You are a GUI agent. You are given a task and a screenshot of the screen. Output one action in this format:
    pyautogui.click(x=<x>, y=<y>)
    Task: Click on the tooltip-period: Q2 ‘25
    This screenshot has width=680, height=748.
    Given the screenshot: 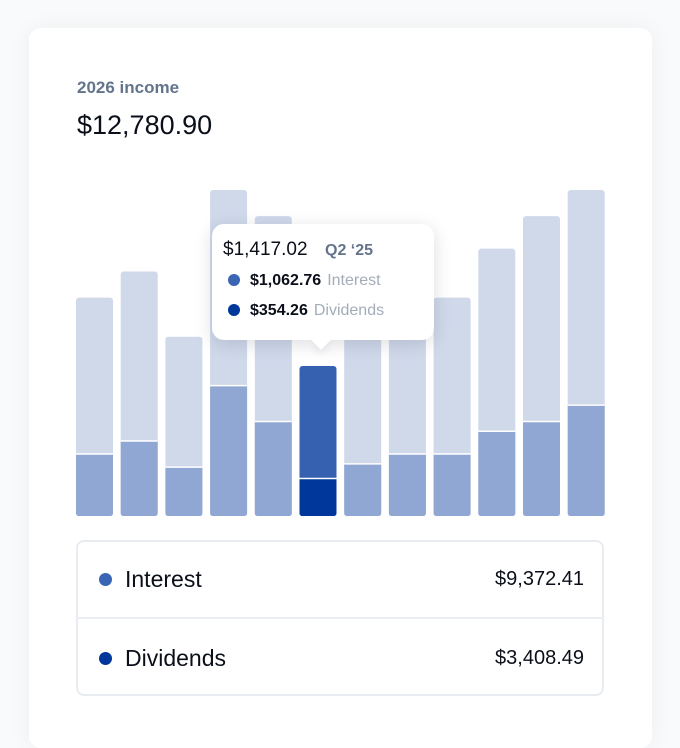 What is the action you would take?
    pyautogui.click(x=349, y=250)
    